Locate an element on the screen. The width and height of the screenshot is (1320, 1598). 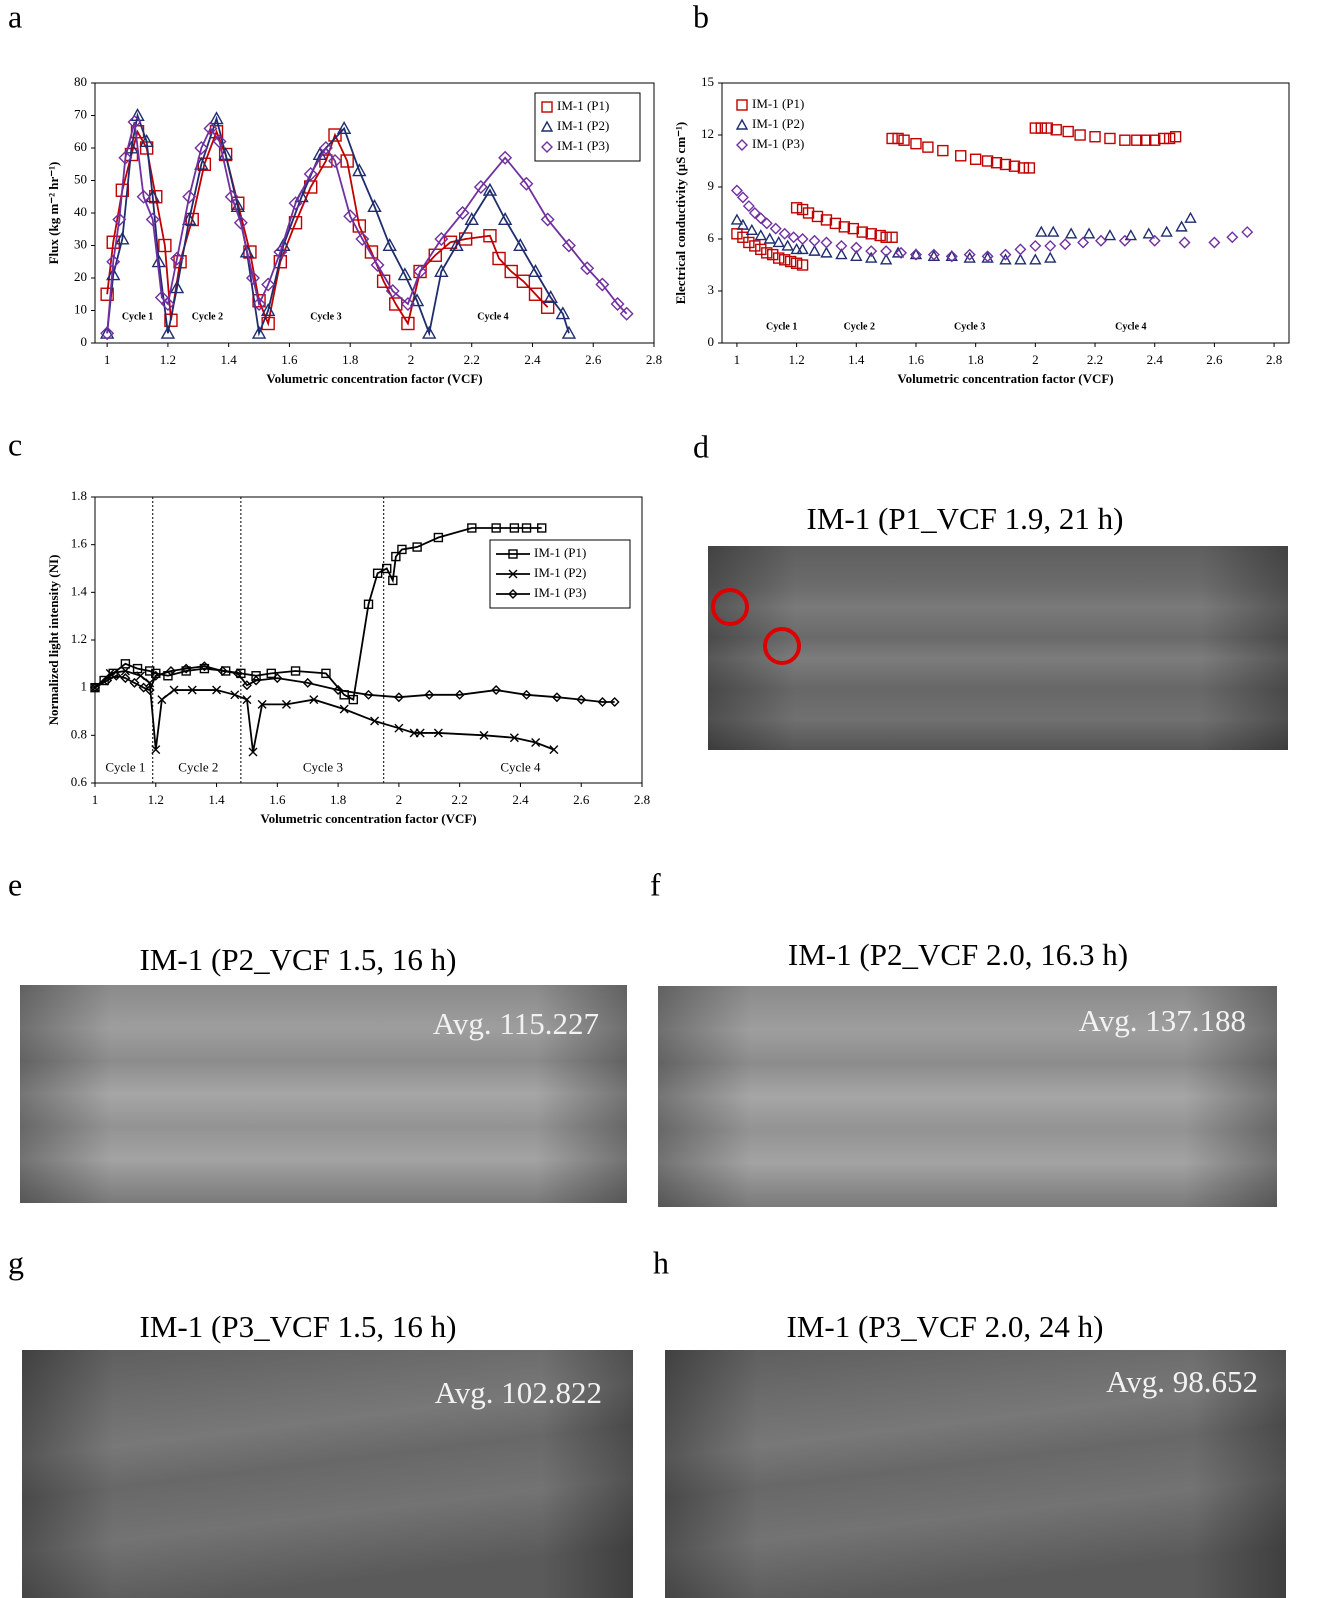
x-tick-label: 1.6 is located at coordinates (289, 359).